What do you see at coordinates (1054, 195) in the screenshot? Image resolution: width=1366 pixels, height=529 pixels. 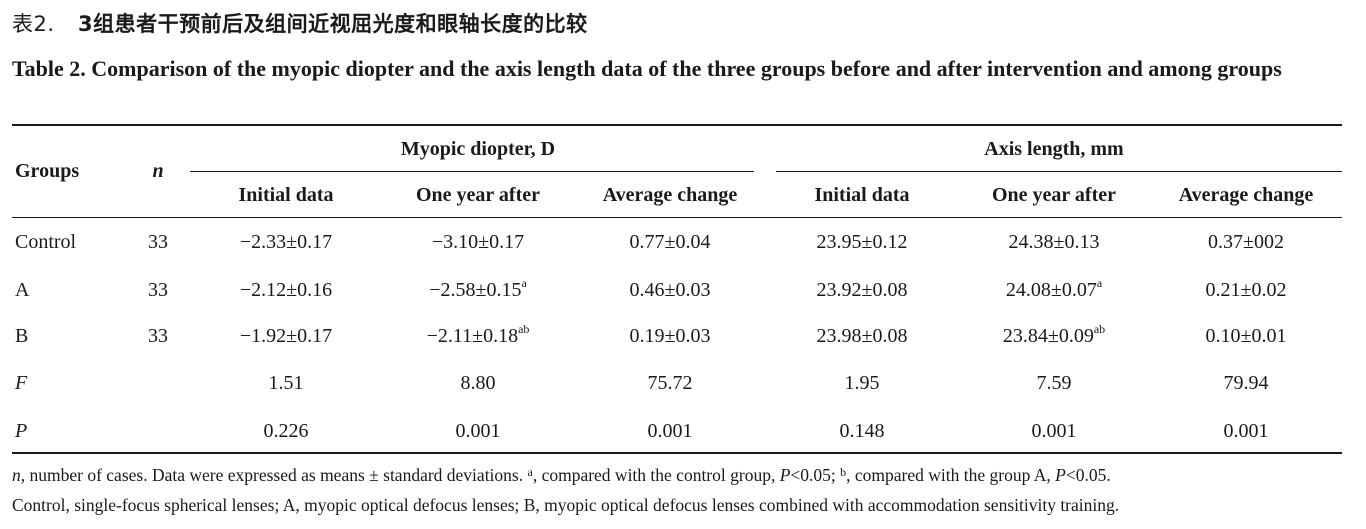 I see `subheader-axis-one-year: One year after` at bounding box center [1054, 195].